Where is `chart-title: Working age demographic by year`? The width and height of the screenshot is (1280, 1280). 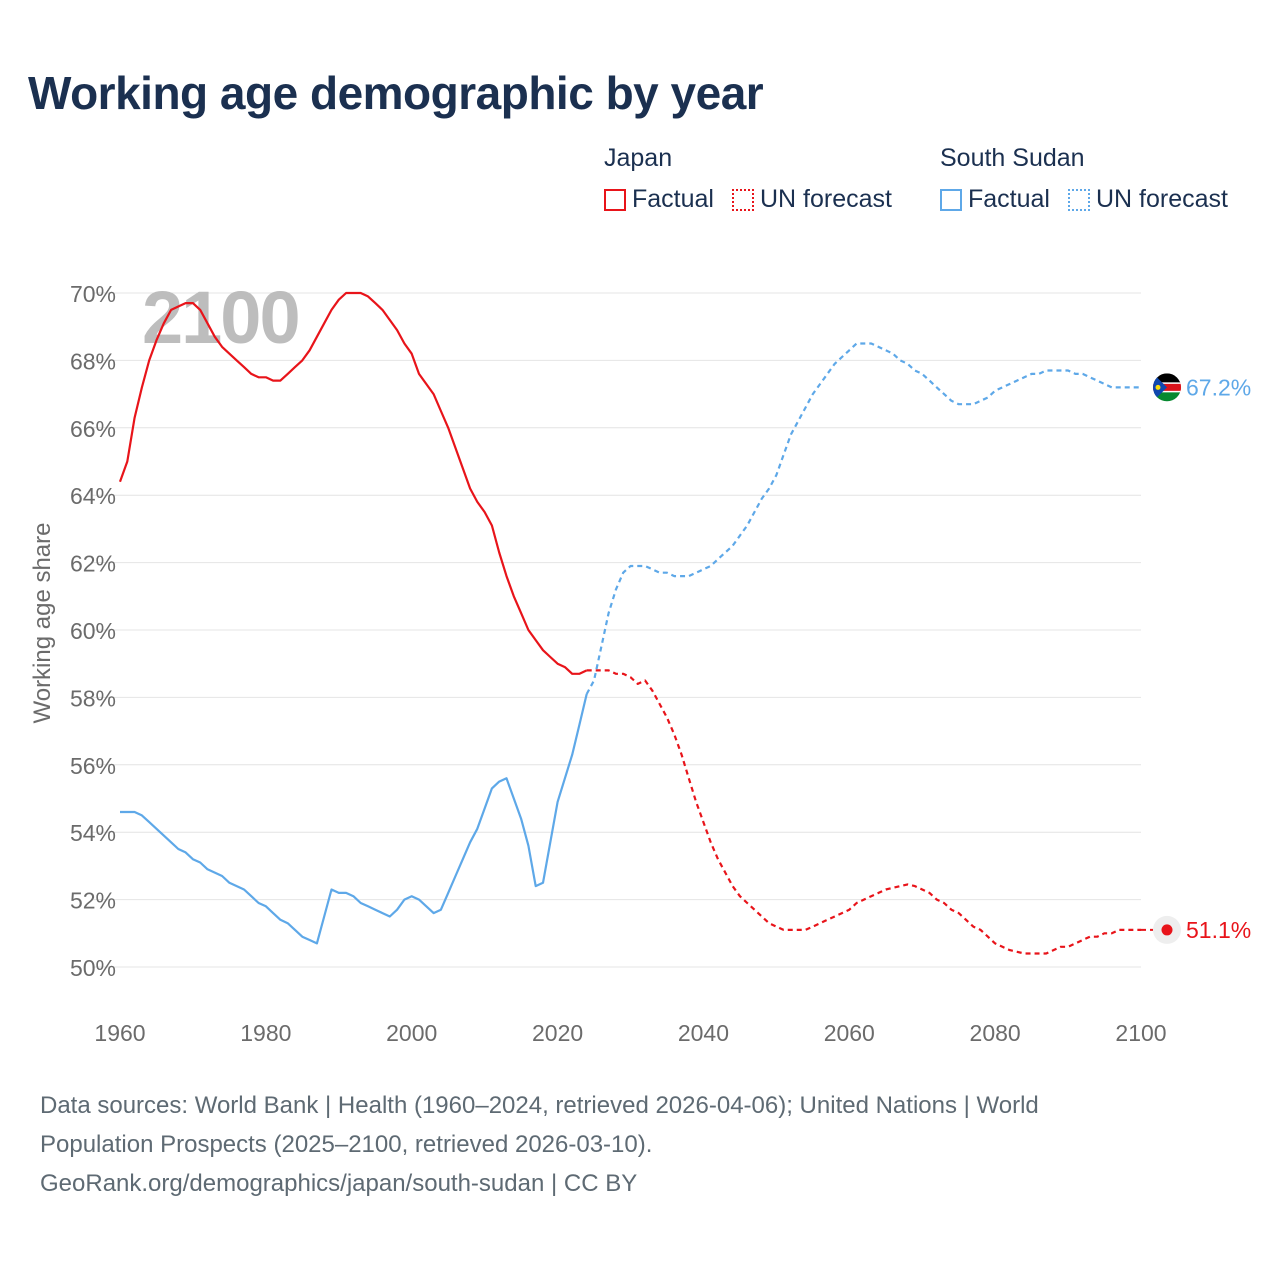 chart-title: Working age demographic by year is located at coordinates (396, 93).